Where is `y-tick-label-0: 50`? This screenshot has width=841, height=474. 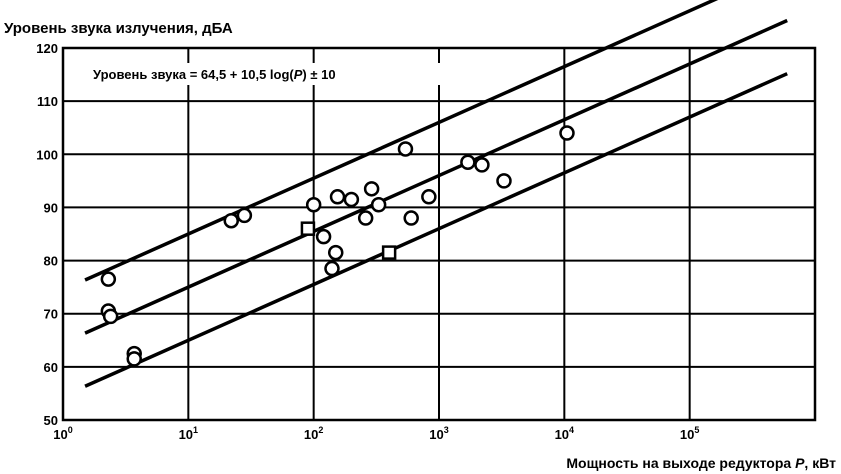
y-tick-label-0: 50 is located at coordinates (51, 420).